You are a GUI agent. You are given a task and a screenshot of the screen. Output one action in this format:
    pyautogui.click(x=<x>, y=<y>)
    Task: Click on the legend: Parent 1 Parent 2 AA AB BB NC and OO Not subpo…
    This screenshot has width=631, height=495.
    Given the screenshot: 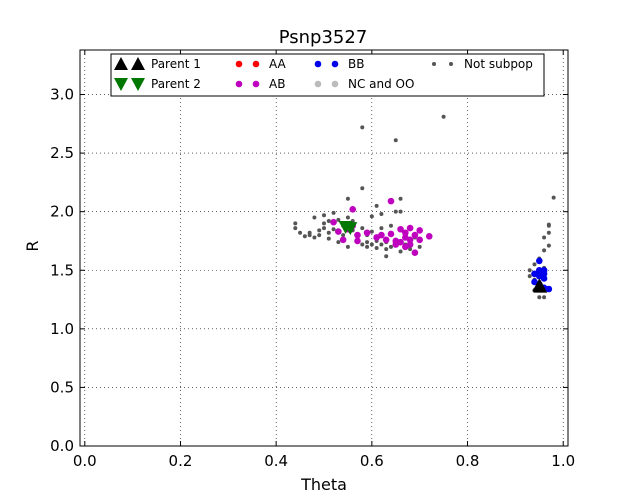 What is the action you would take?
    pyautogui.click(x=327, y=75)
    